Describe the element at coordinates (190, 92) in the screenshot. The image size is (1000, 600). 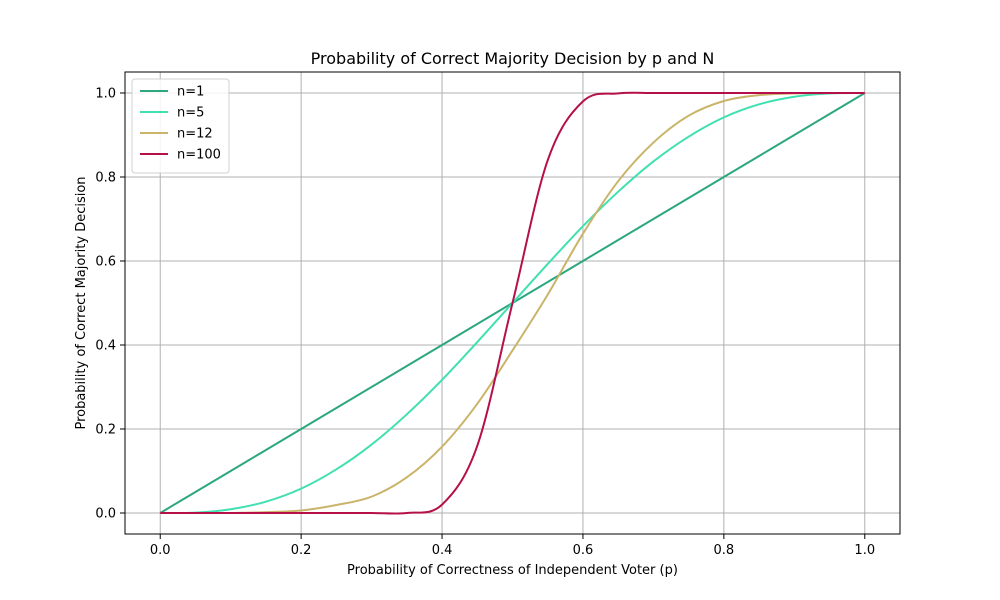
I see `legend-label-n-1: n=1` at that location.